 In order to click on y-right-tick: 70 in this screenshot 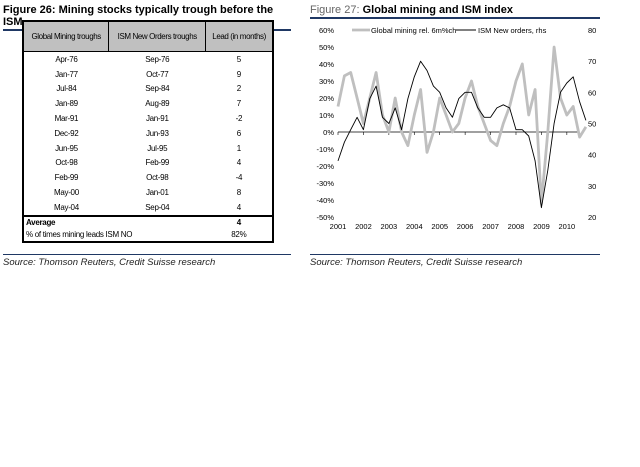, I will do `click(592, 61)`.